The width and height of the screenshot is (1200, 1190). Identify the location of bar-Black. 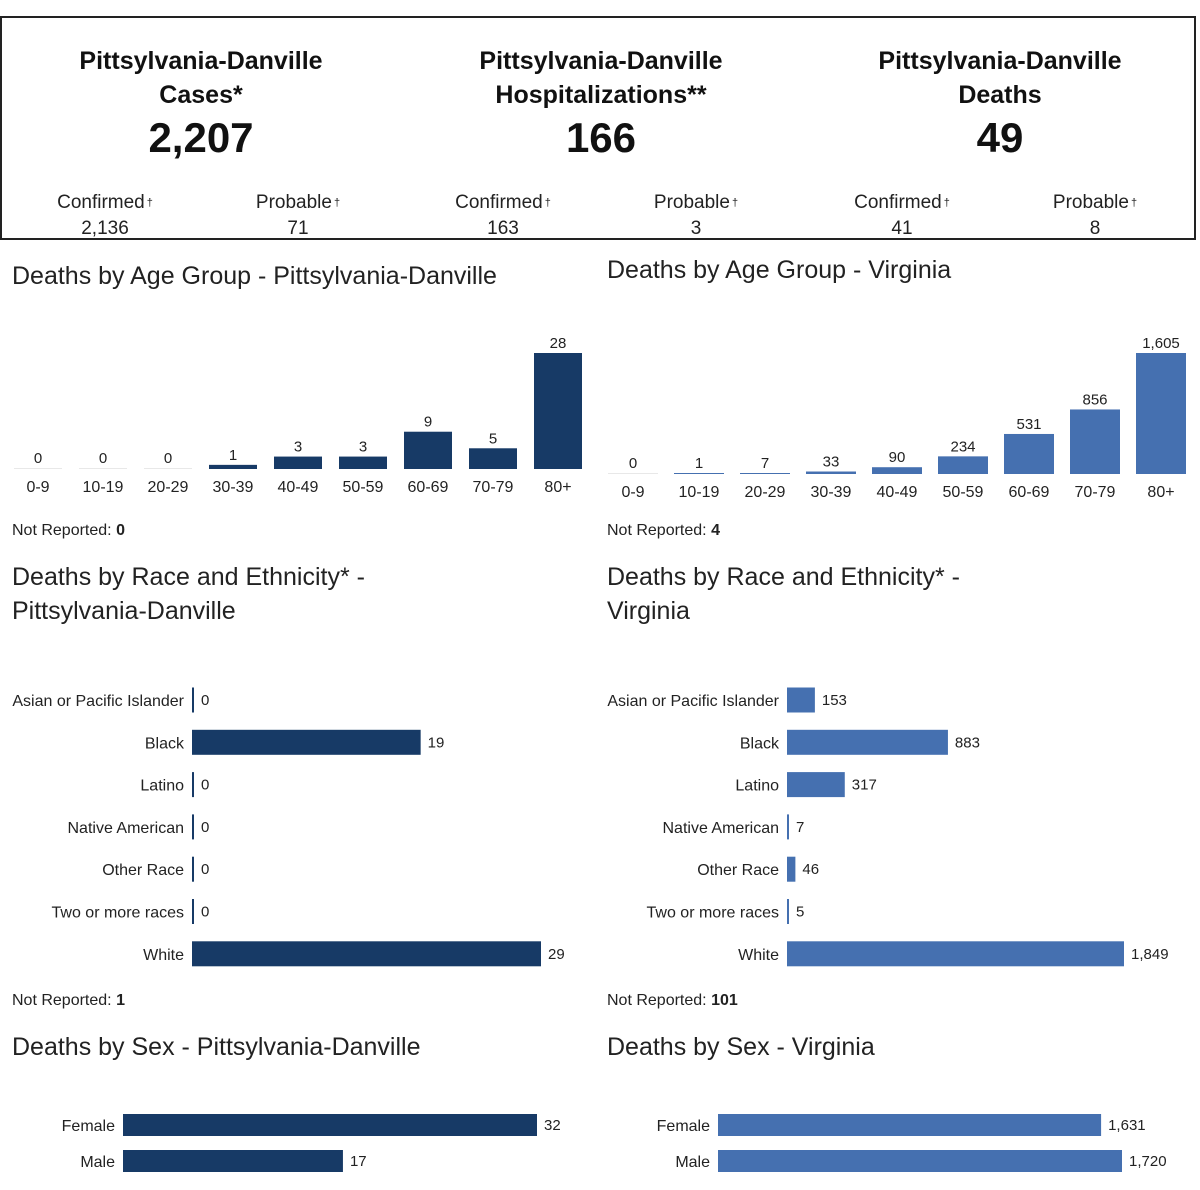
(867, 742).